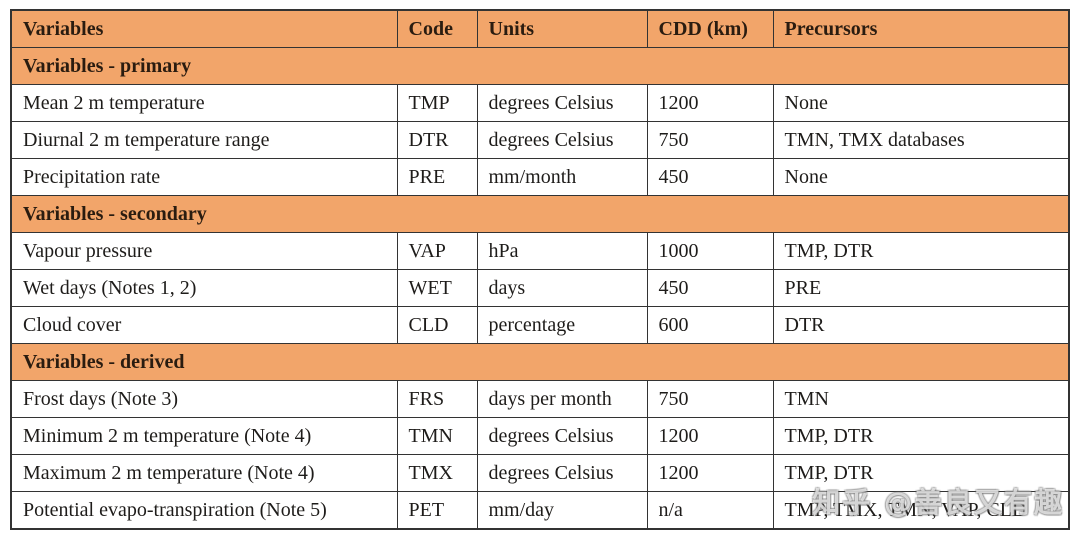  Describe the element at coordinates (437, 436) in the screenshot. I see `cell-code: TMN` at that location.